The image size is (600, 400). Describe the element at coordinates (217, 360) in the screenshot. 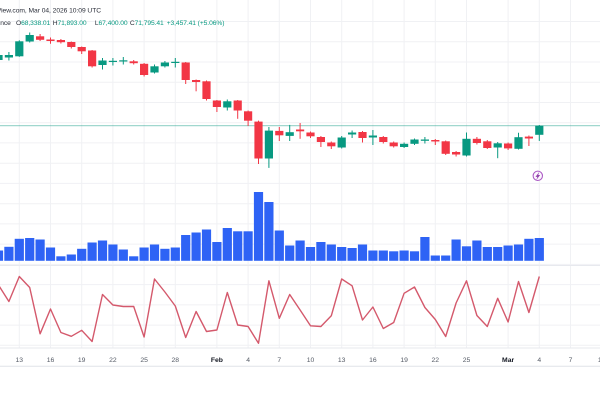

I see `svg-text: Feb` at that location.